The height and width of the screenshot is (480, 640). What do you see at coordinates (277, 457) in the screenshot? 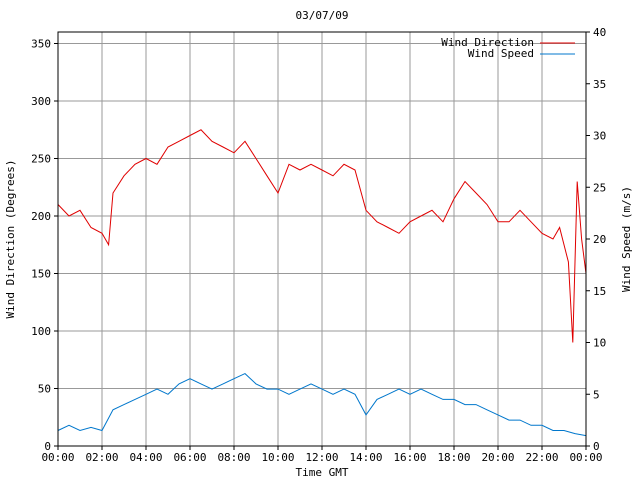
I see `x-tick-label: 10:00` at bounding box center [277, 457].